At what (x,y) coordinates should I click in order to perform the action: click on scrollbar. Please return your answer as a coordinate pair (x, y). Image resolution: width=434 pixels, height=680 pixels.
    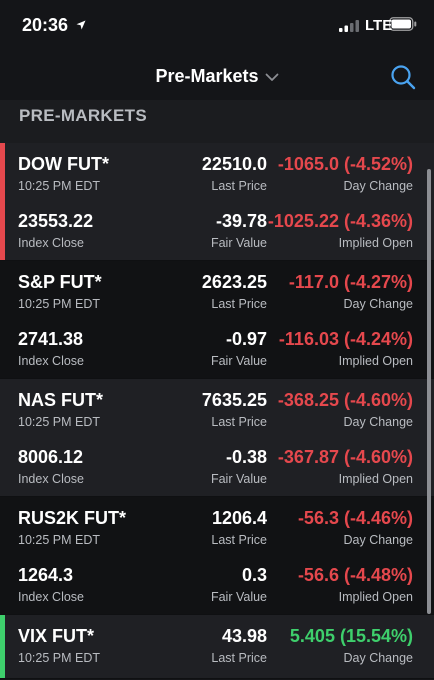
    Looking at the image, I should click on (429, 391).